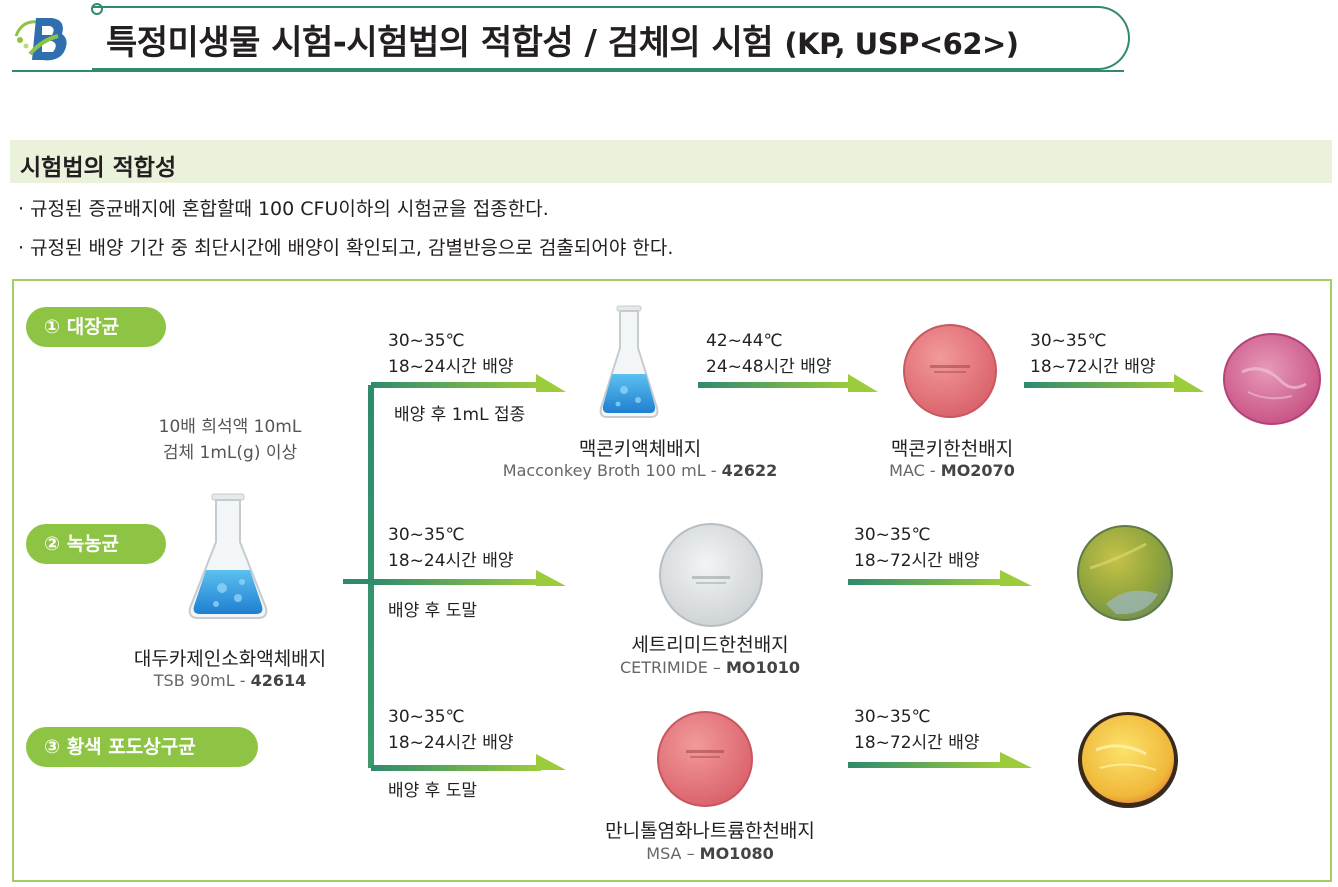 This screenshot has width=1338, height=887. What do you see at coordinates (977, 470) in the screenshot?
I see `row1-medium2-code-number: MO2070` at bounding box center [977, 470].